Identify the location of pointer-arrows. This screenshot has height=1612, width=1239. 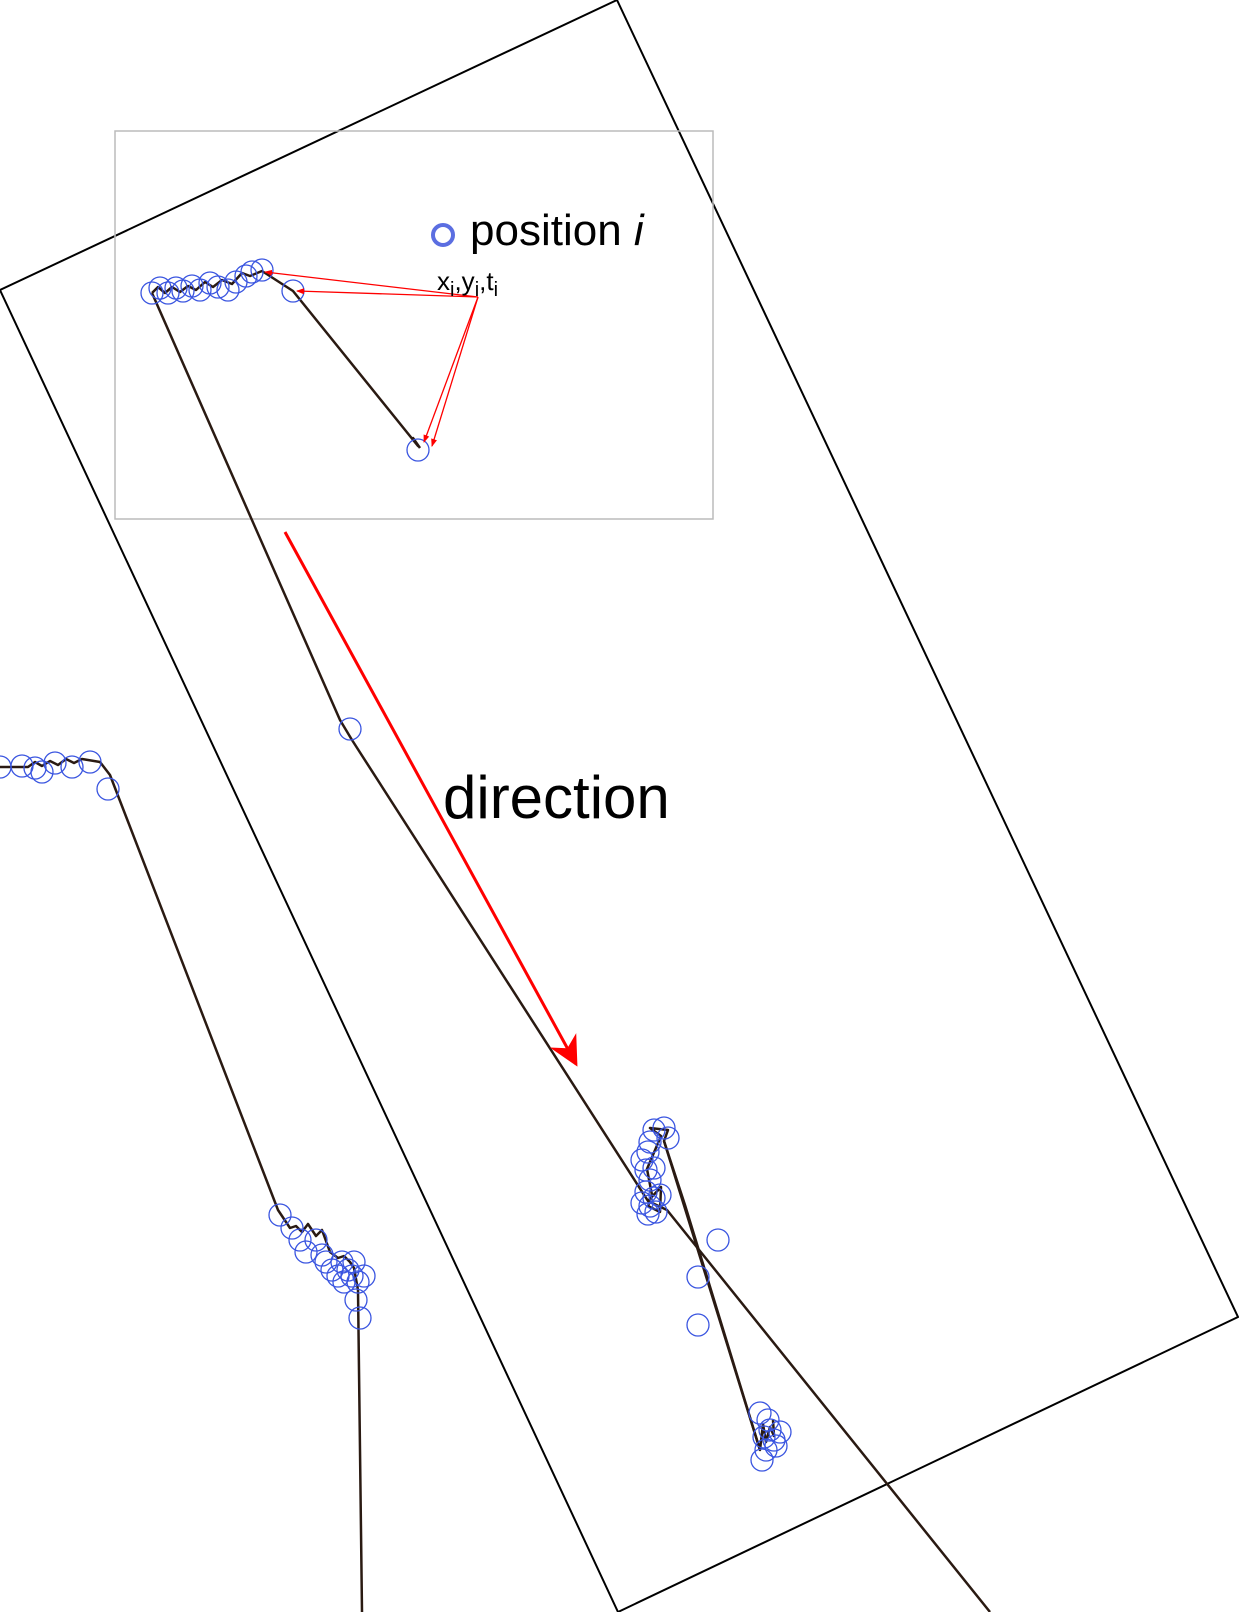
(371, 358).